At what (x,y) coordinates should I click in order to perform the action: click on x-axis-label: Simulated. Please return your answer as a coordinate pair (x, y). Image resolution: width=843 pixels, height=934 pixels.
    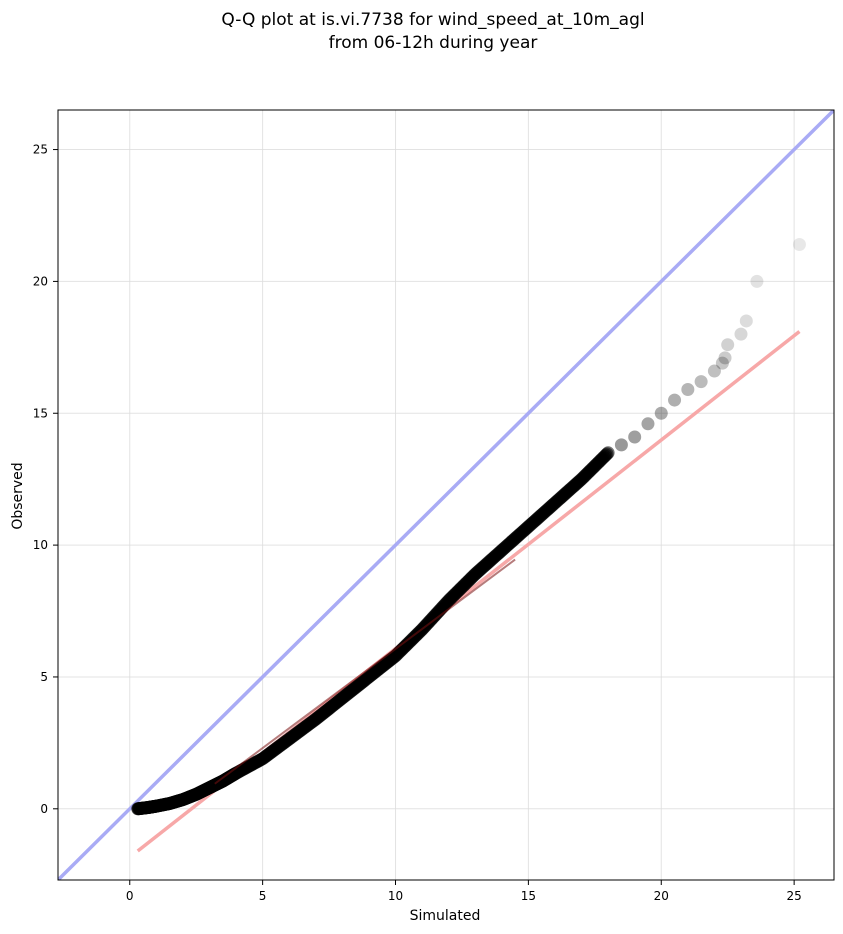
    Looking at the image, I should click on (445, 916).